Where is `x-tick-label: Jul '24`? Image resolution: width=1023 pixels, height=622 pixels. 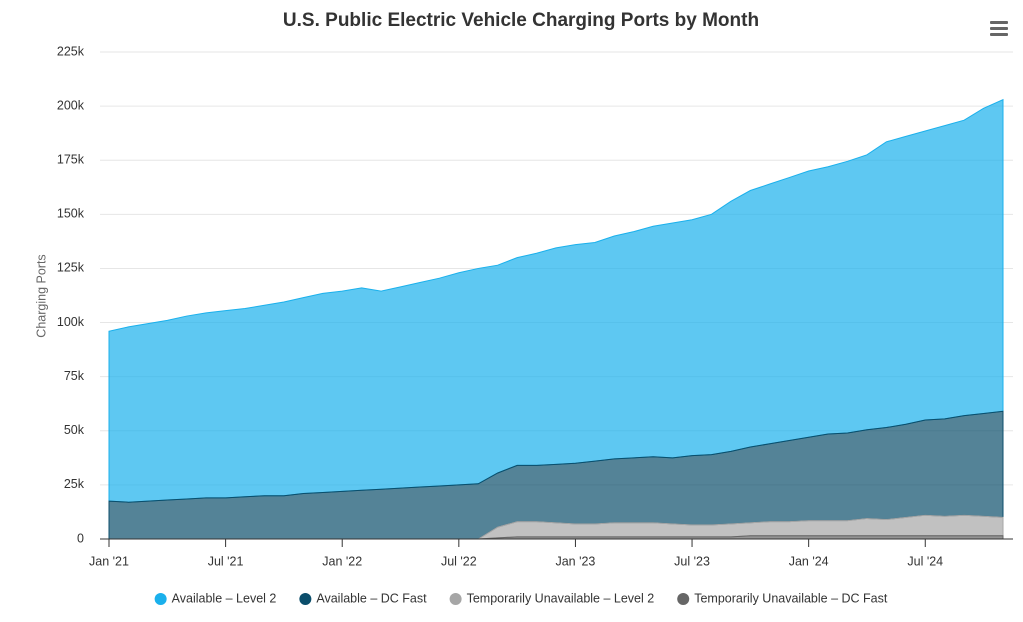 x-tick-label: Jul '24 is located at coordinates (925, 561).